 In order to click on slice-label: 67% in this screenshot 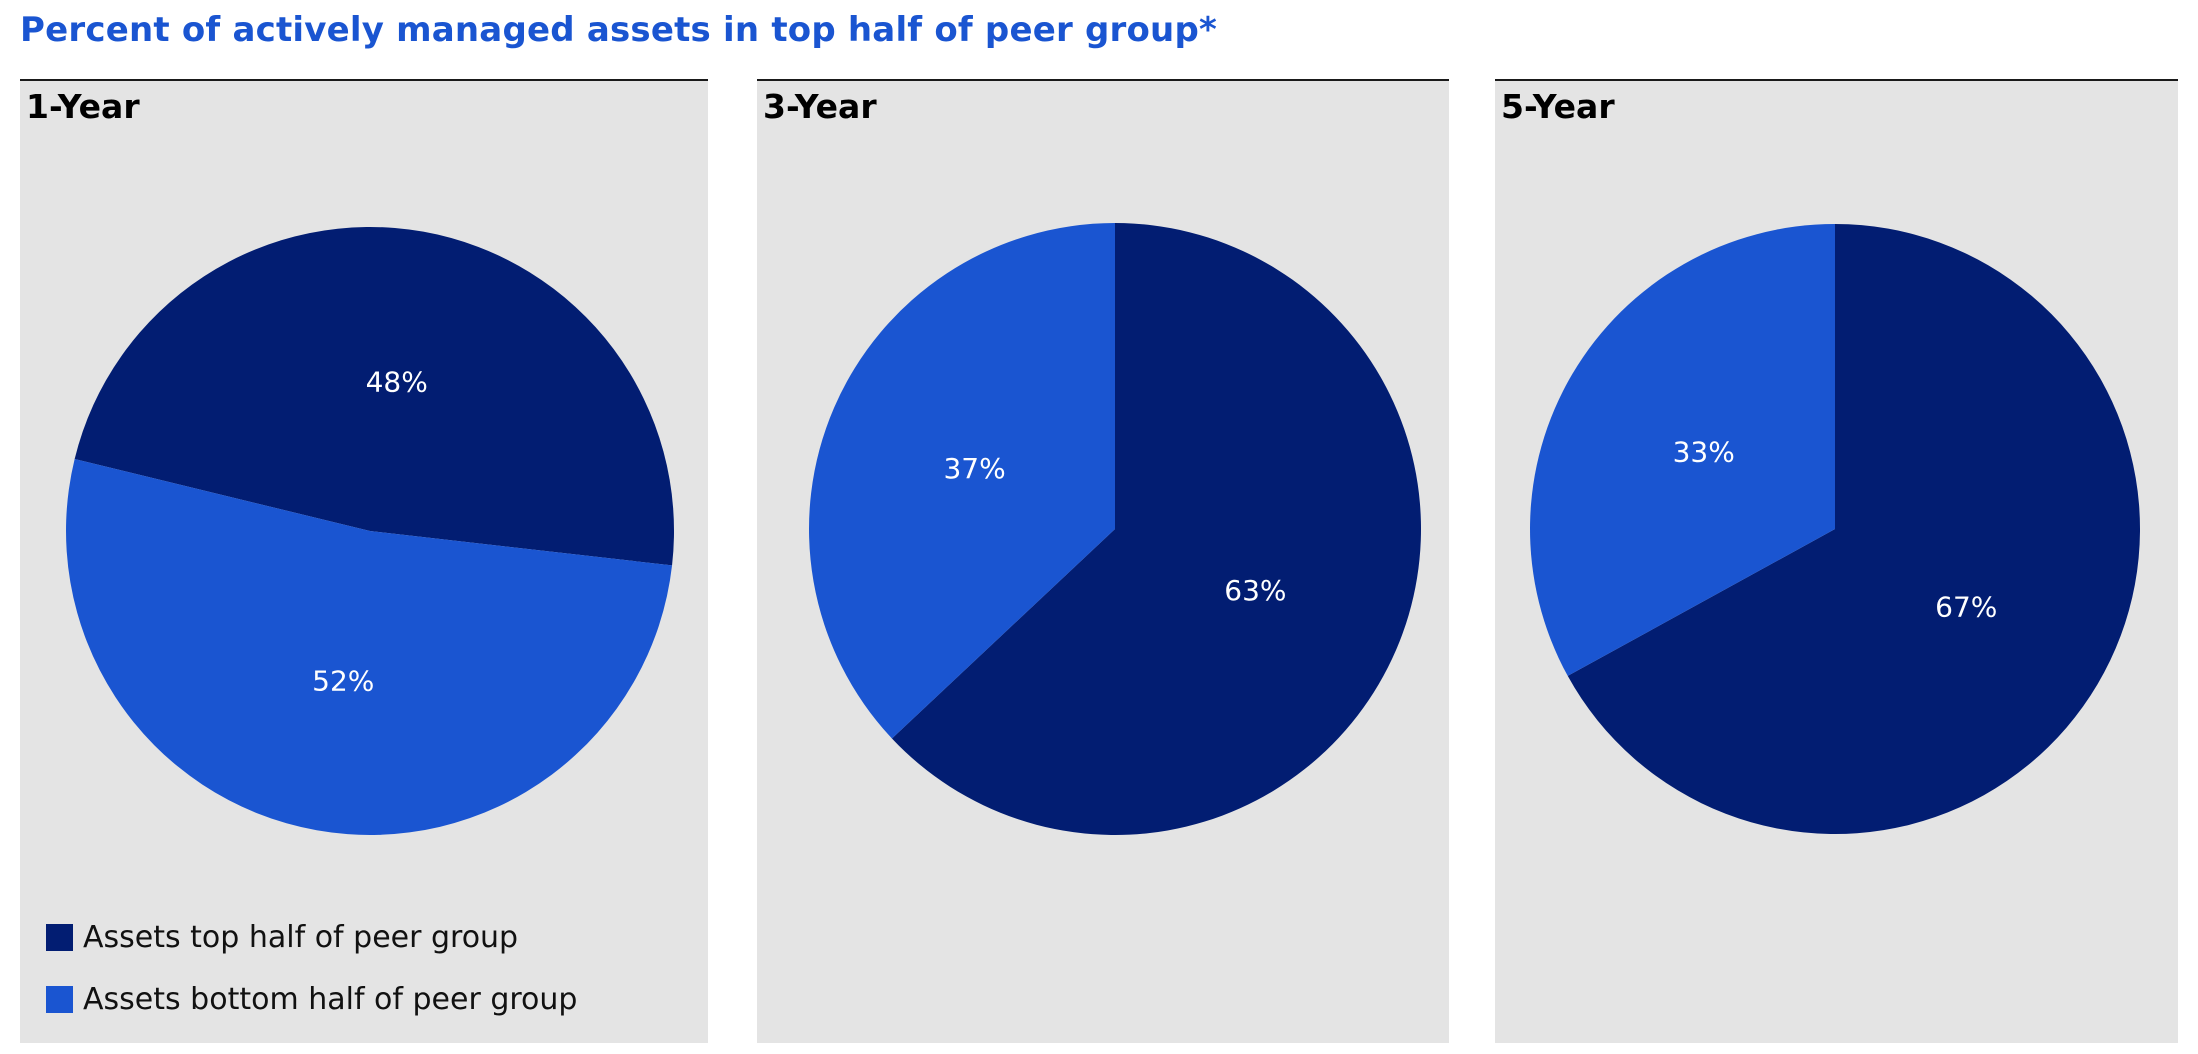, I will do `click(1966, 607)`.